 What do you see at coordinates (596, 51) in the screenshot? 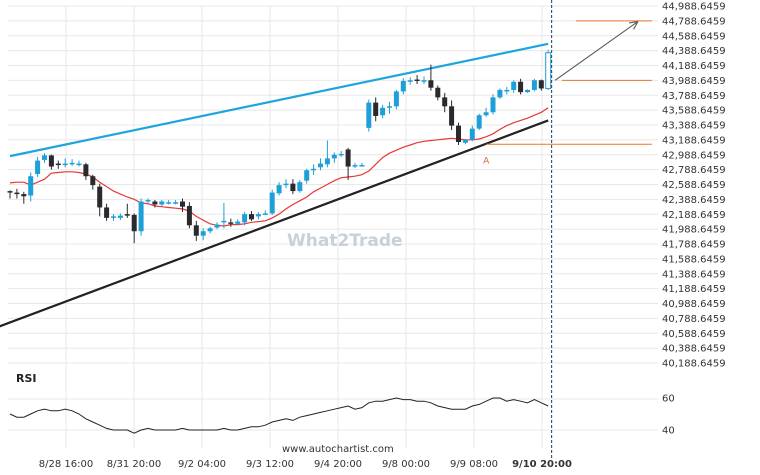
I see `projection-line` at bounding box center [596, 51].